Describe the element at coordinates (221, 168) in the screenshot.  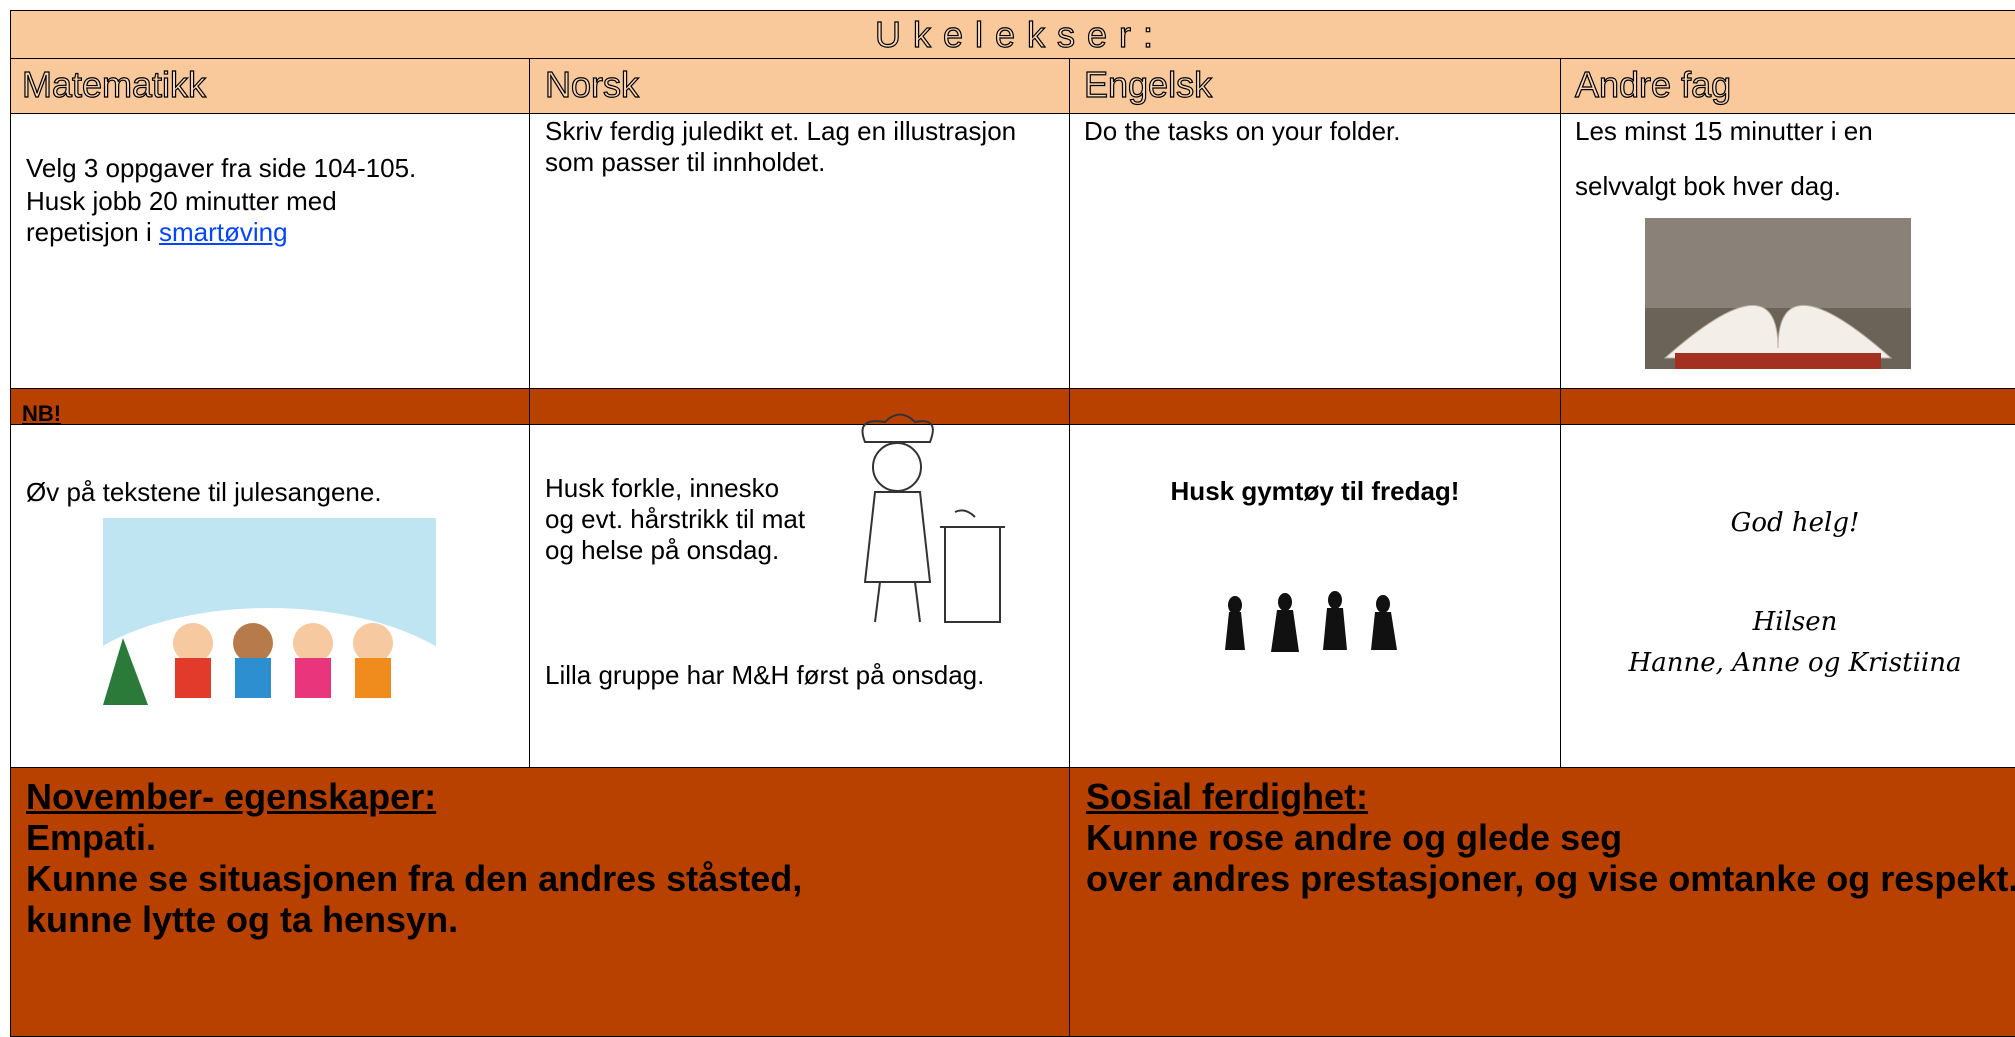
I see `text: Velg 3 oppgaver fra side 104-105.` at that location.